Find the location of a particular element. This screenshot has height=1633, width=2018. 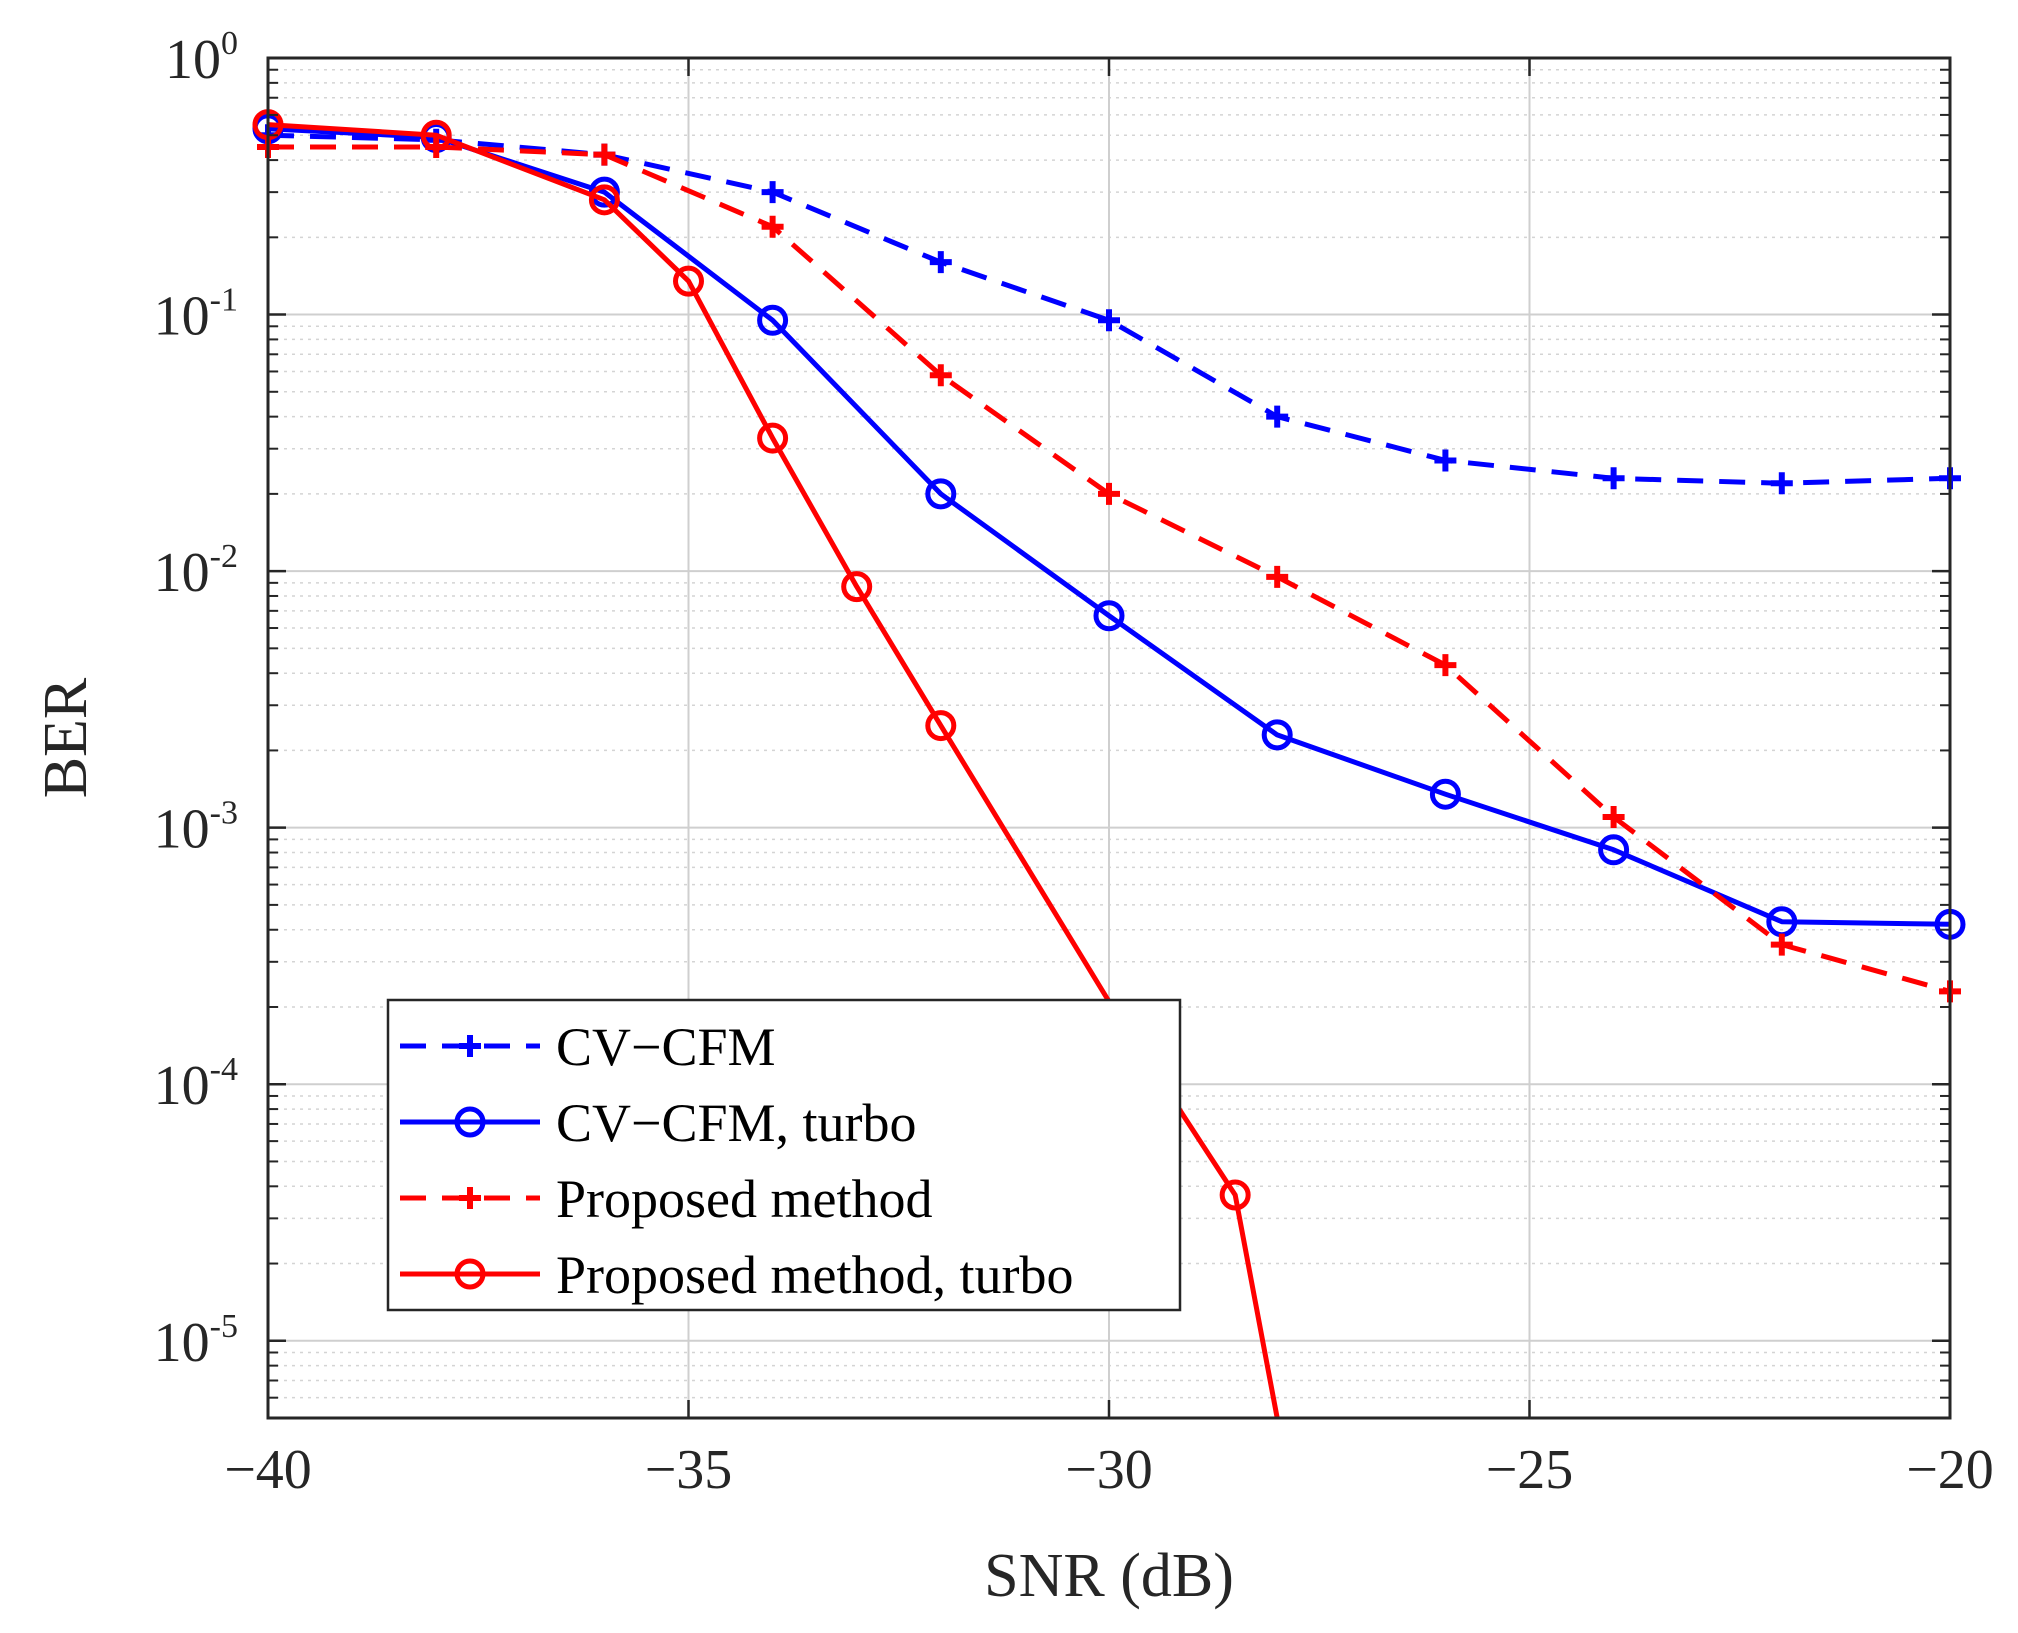

y-tick-label: 10⁻¹ is located at coordinates (196, 315).